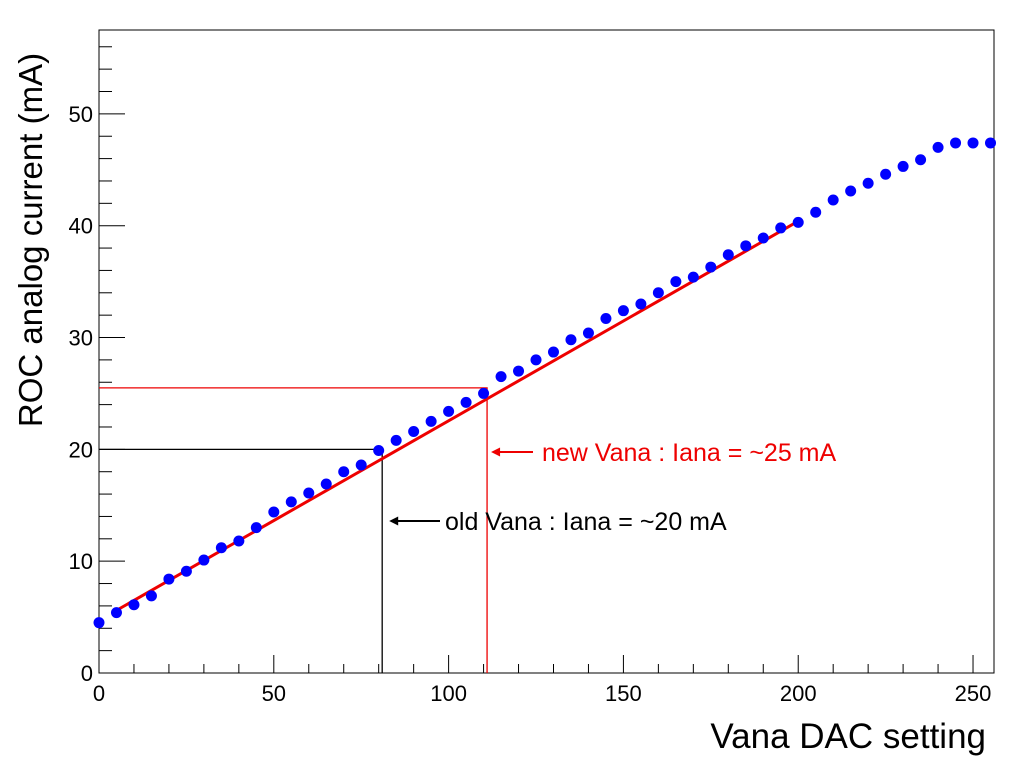 Image resolution: width=1024 pixels, height=768 pixels. What do you see at coordinates (496, 452) in the screenshot?
I see `new-vana-arrow-head` at bounding box center [496, 452].